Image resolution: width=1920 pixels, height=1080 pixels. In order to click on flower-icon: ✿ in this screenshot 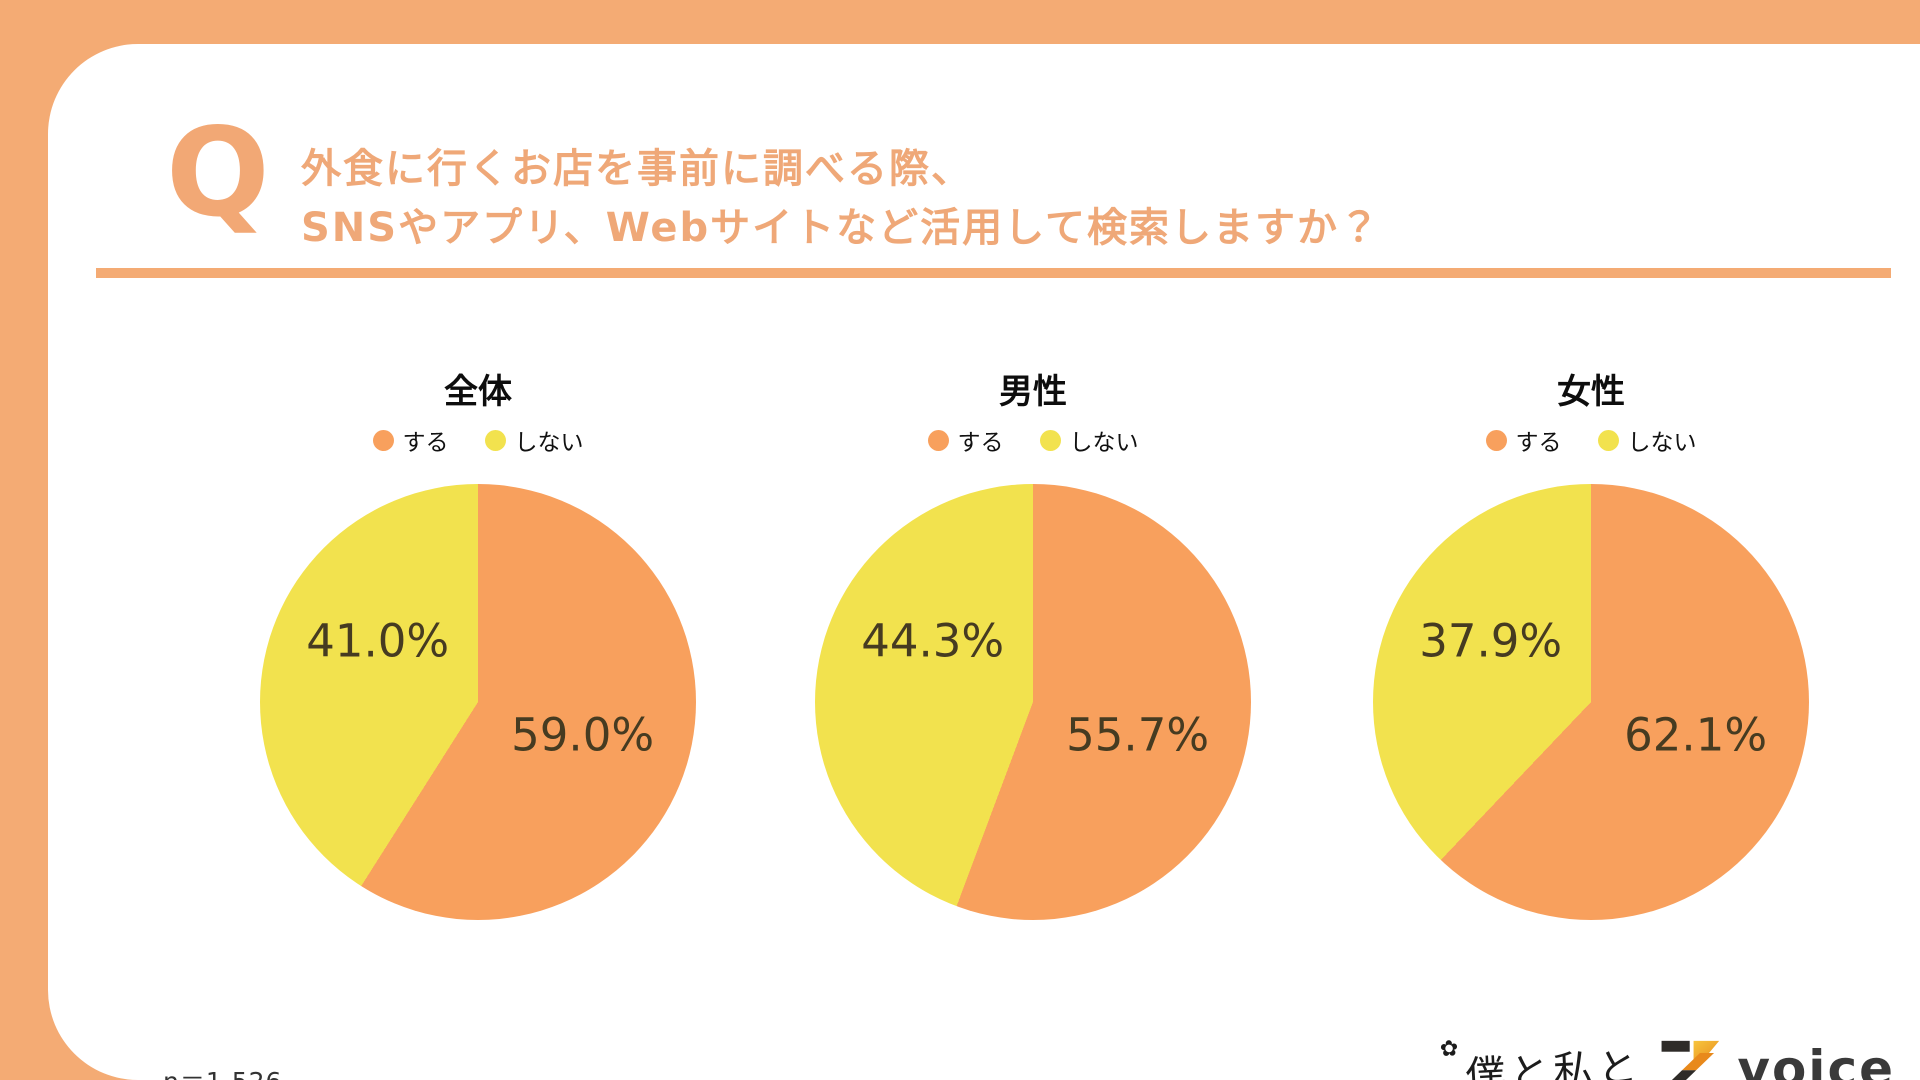, I will do `click(1451, 1049)`.